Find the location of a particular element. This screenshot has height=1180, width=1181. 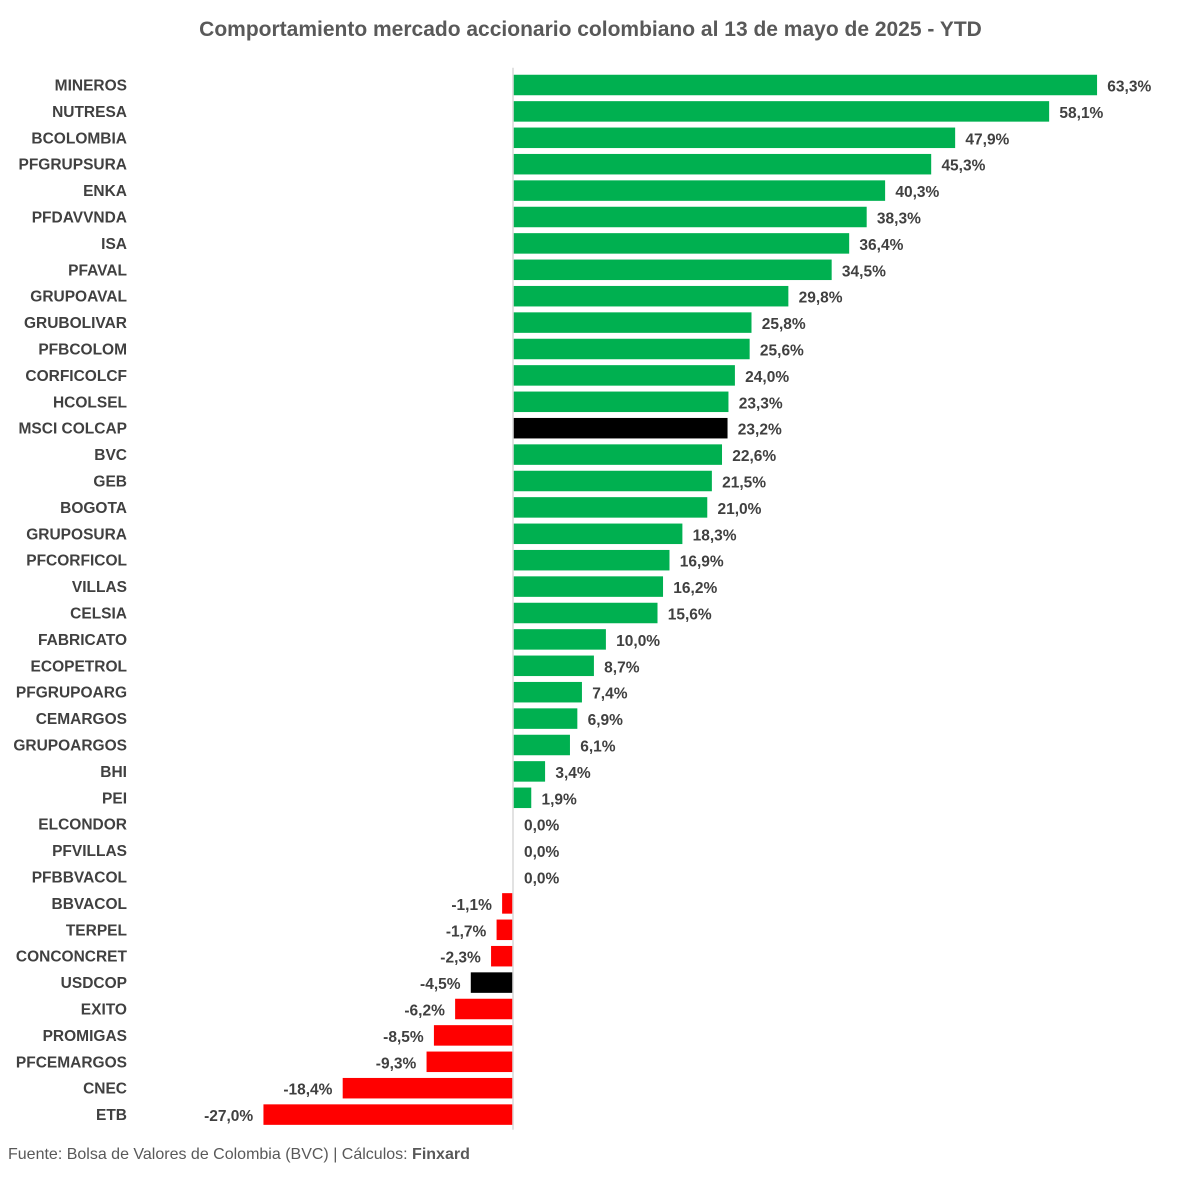

data-label: 23,2% is located at coordinates (760, 430).